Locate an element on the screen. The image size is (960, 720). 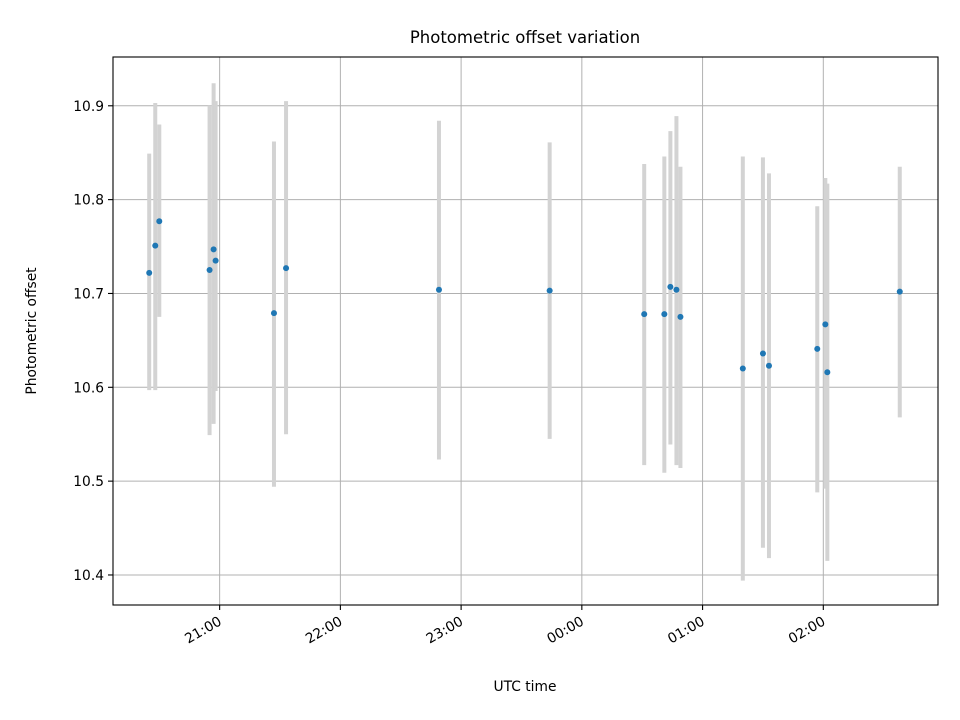
x-tick-label: 00:00 is located at coordinates (565, 631).